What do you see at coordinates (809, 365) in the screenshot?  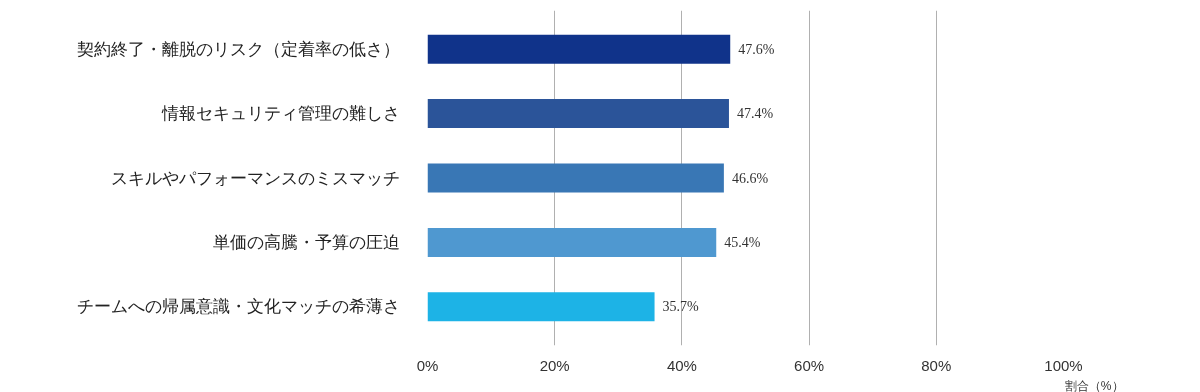 I see `x-tick-label: 60%` at bounding box center [809, 365].